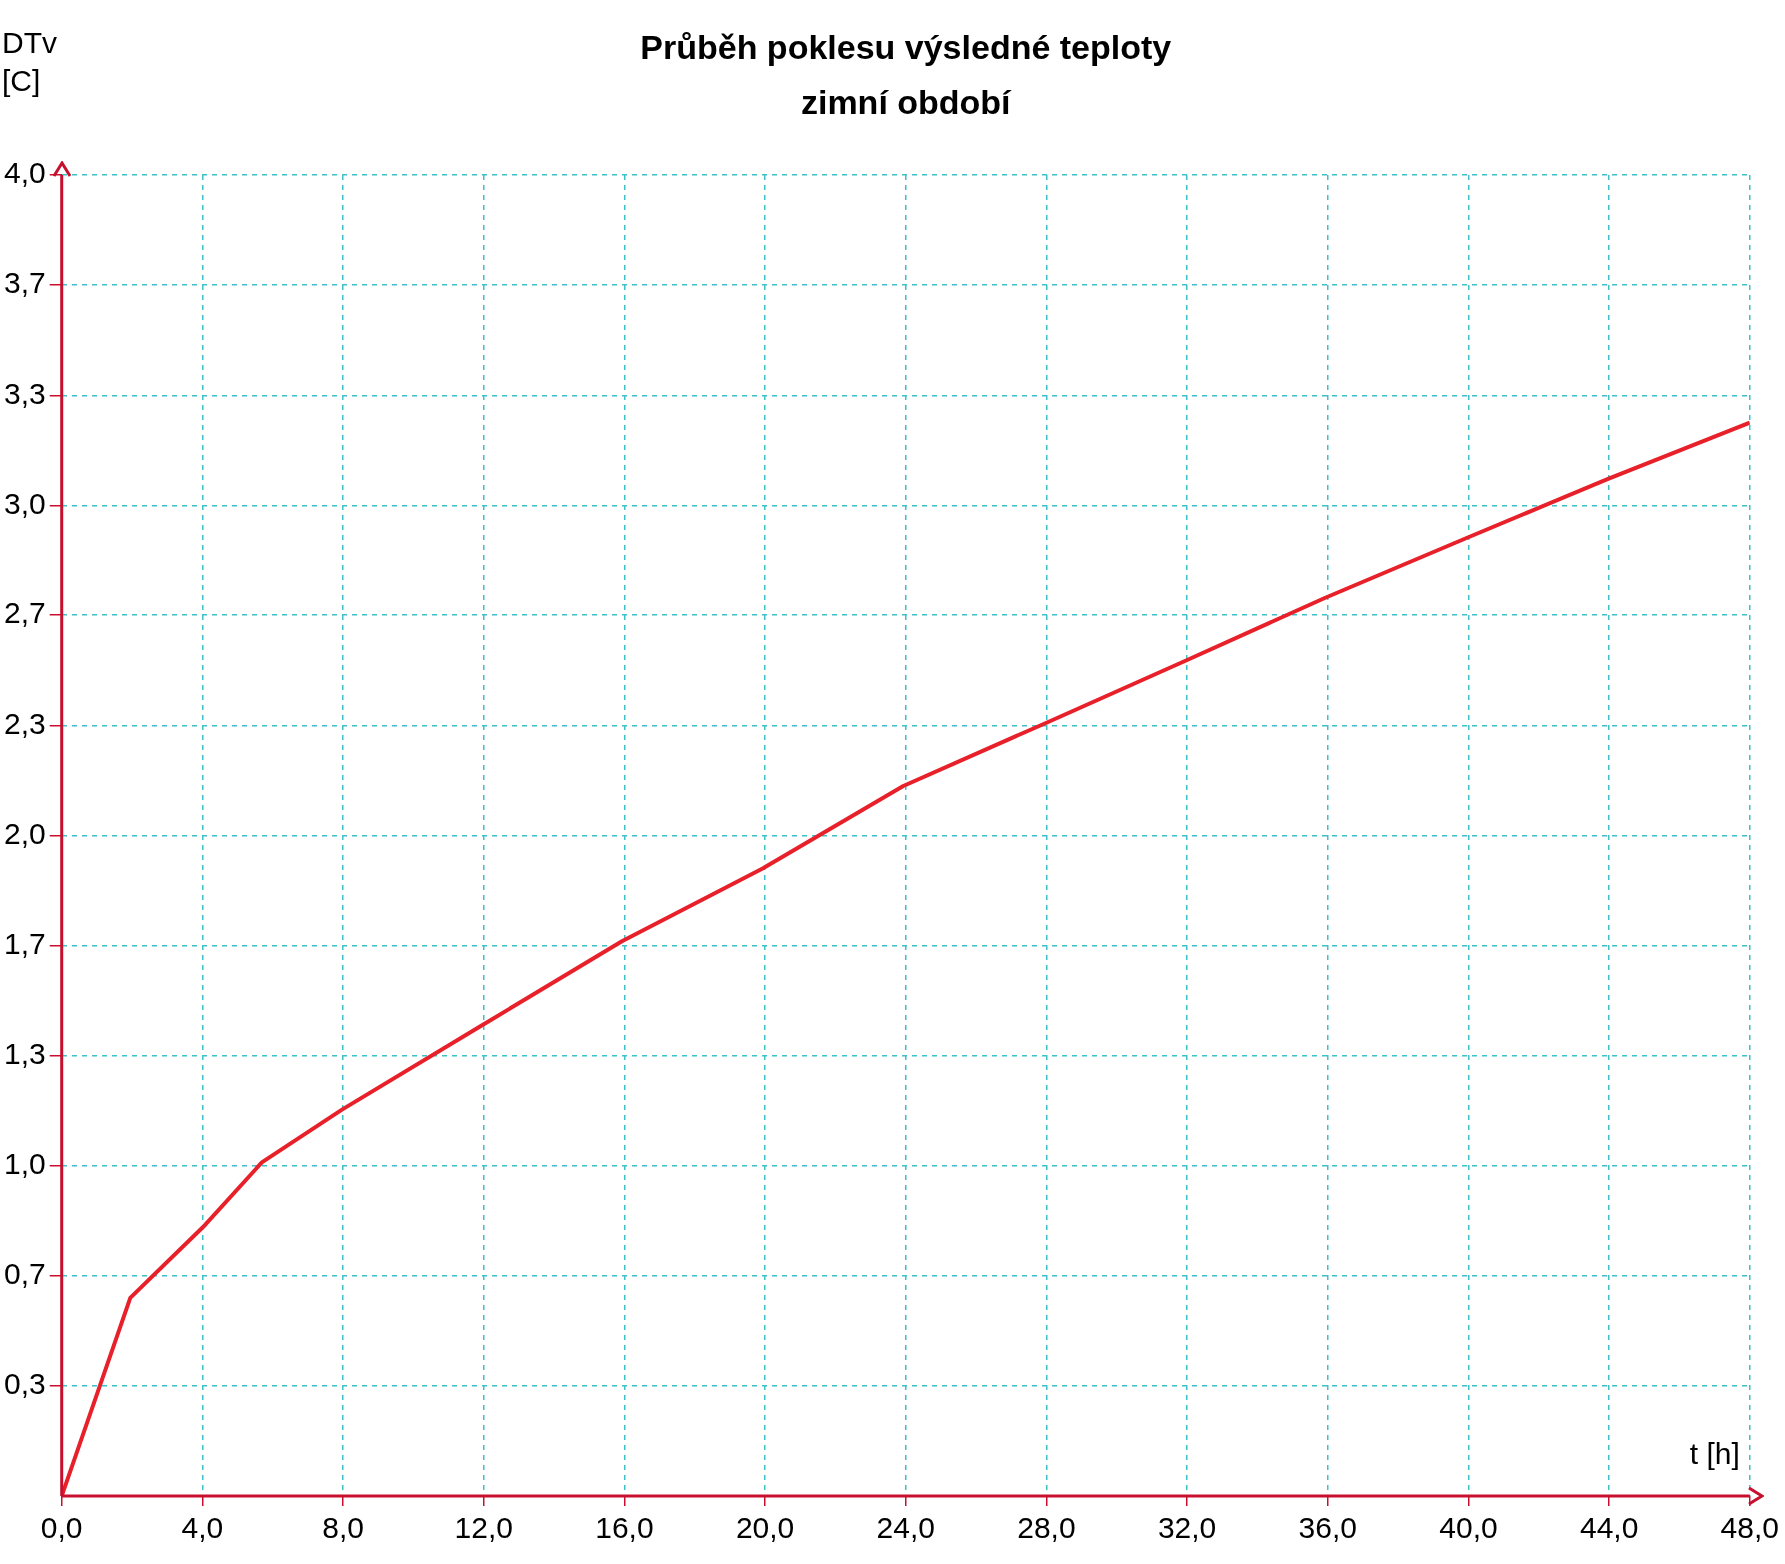 Image resolution: width=1785 pixels, height=1564 pixels. I want to click on chart-subtitle: zimní období, so click(906, 102).